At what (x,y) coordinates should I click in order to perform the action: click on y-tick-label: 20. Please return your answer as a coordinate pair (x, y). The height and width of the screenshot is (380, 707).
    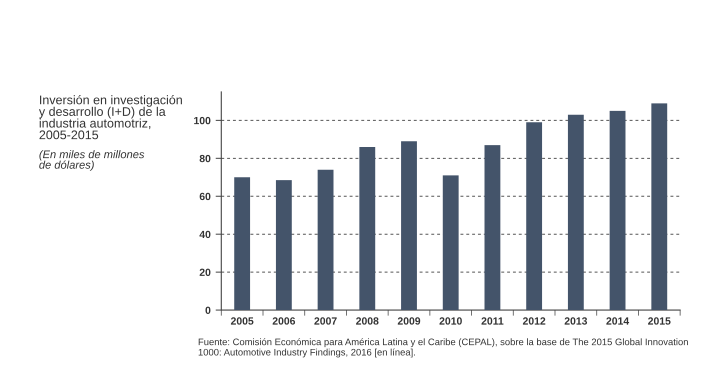
    Looking at the image, I should click on (205, 272).